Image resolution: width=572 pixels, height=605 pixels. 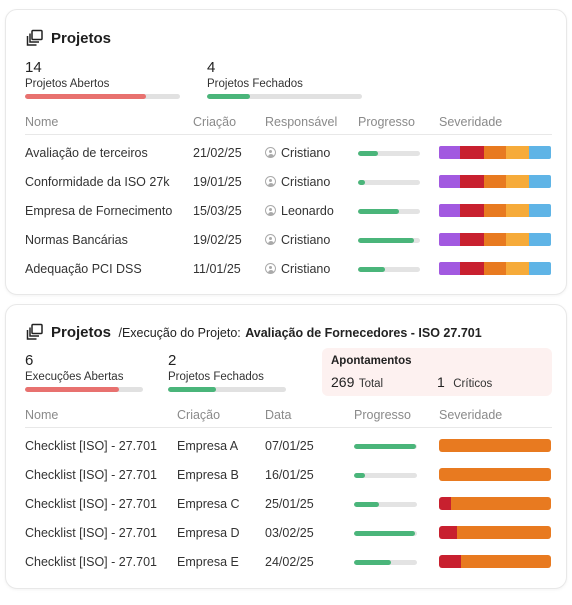 What do you see at coordinates (371, 361) in the screenshot?
I see `appointments-title: Apontamentos` at bounding box center [371, 361].